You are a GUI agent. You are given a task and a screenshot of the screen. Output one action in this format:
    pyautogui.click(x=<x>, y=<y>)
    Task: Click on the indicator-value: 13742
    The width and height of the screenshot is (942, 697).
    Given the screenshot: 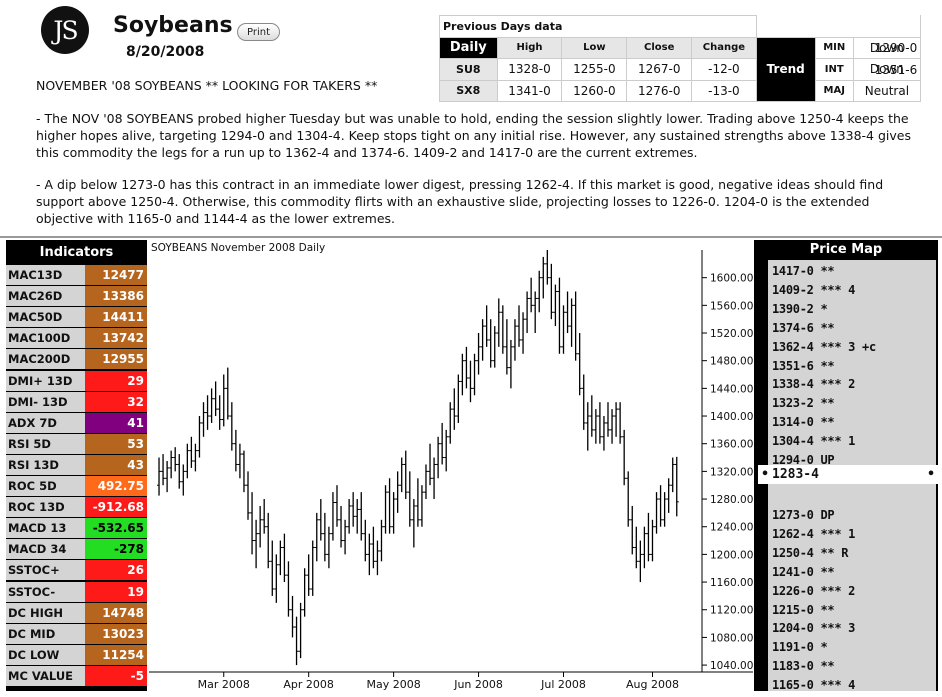 What is the action you would take?
    pyautogui.click(x=116, y=338)
    